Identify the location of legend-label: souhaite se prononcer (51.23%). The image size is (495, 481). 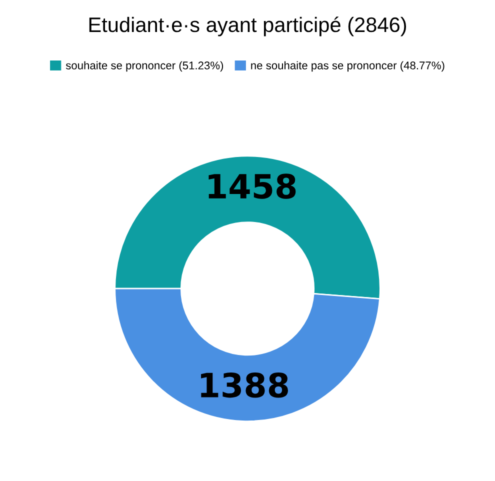
(145, 66).